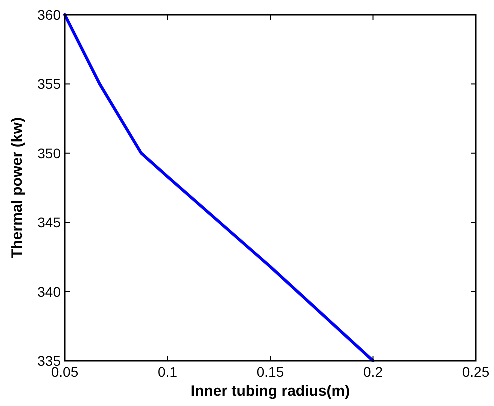  I want to click on y-tick-label: 350, so click(50, 153).